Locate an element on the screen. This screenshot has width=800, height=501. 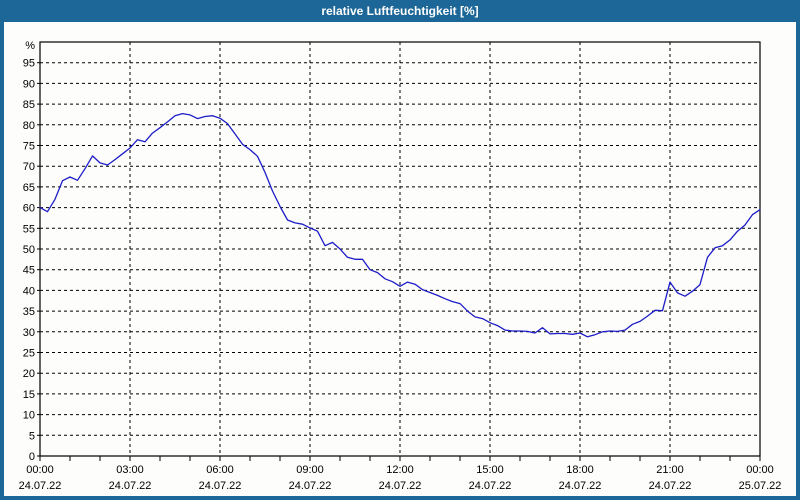
x-tick-time: 09:00 is located at coordinates (310, 470).